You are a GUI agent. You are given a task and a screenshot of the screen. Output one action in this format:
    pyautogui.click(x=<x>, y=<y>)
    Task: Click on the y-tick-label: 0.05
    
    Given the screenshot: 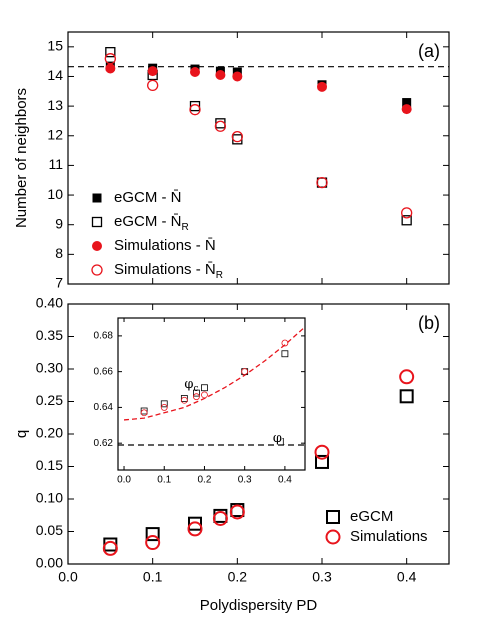 What is the action you would take?
    pyautogui.click(x=49, y=530)
    